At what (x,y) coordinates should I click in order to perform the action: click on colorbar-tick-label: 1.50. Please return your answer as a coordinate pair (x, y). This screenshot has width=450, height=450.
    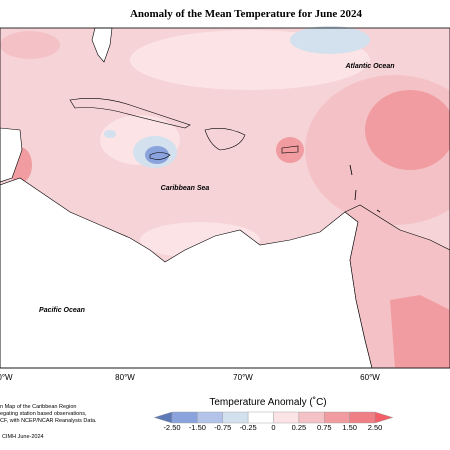
    Looking at the image, I should click on (349, 427).